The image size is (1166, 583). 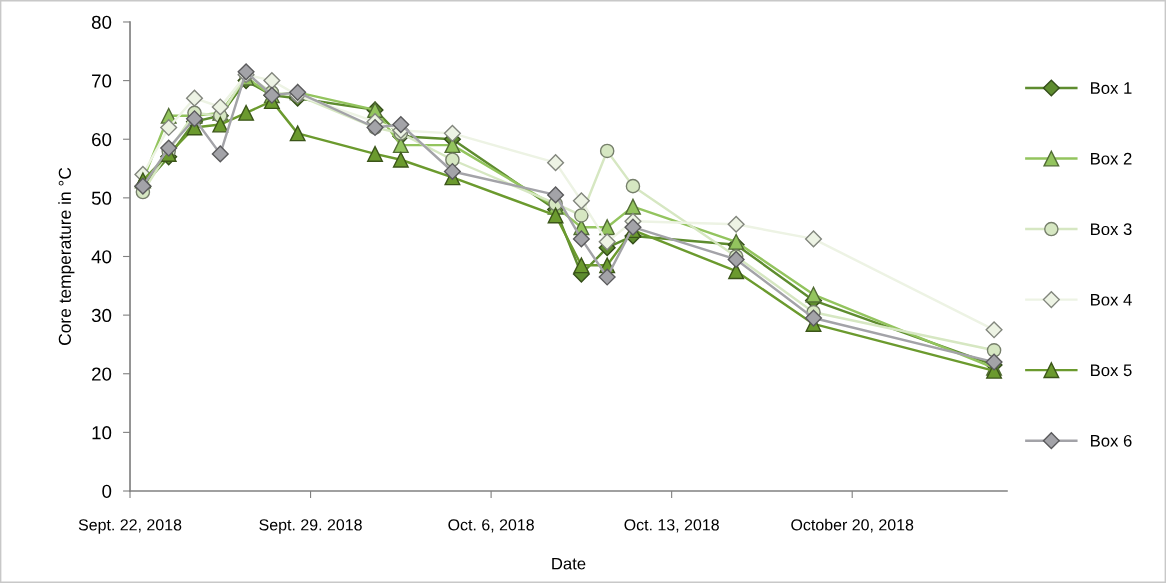 I want to click on y-tick-label: 80, so click(x=101, y=22).